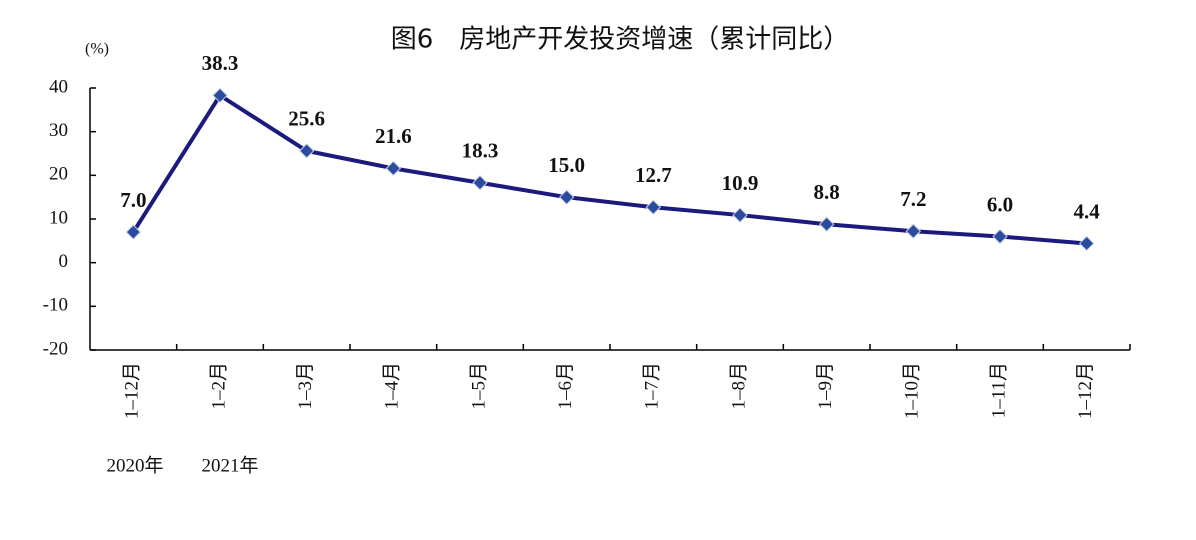 The height and width of the screenshot is (540, 1196). What do you see at coordinates (58, 174) in the screenshot?
I see `y-tick-label: 20` at bounding box center [58, 174].